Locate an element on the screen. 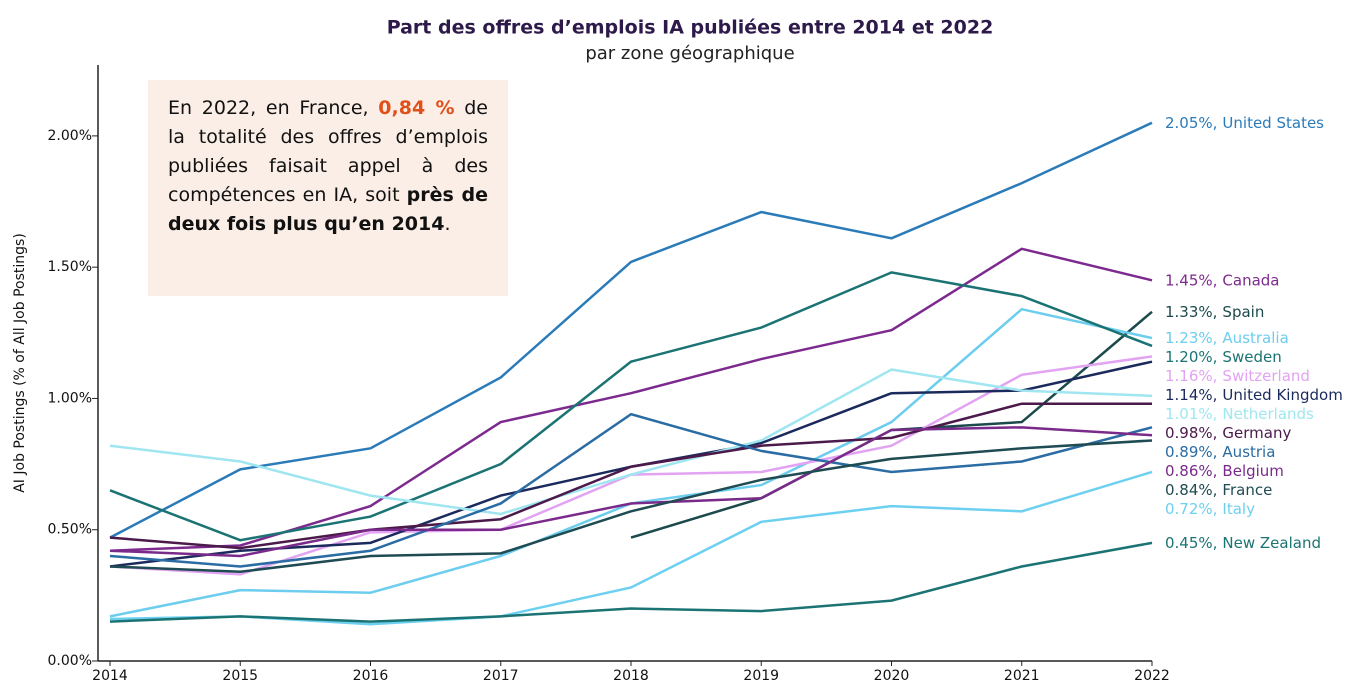 The height and width of the screenshot is (686, 1357). end-label-value: 0.89%, is located at coordinates (1191, 452).